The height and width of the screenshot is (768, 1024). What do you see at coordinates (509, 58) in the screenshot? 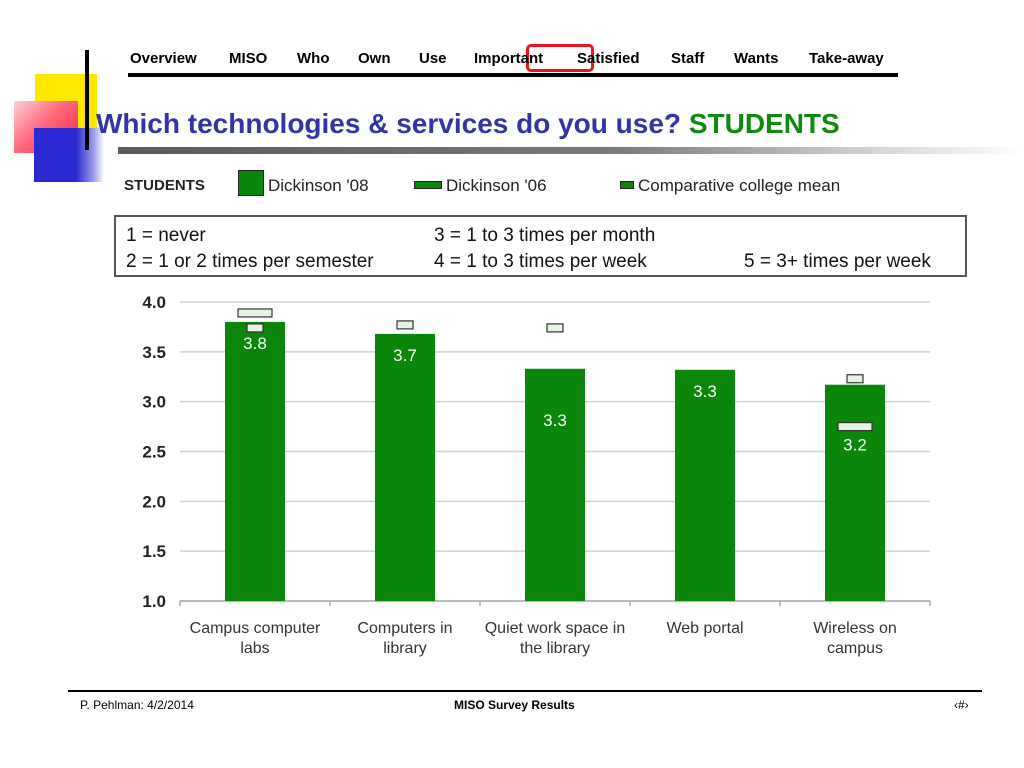
I see `nav-item-important: Important` at bounding box center [509, 58].